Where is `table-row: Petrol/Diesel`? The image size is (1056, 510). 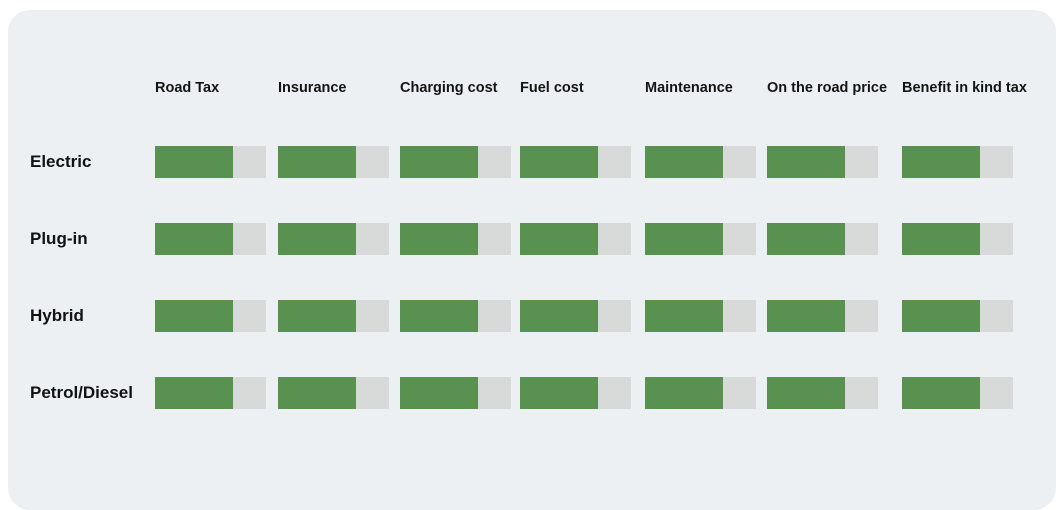 table-row: Petrol/Diesel is located at coordinates (532, 393).